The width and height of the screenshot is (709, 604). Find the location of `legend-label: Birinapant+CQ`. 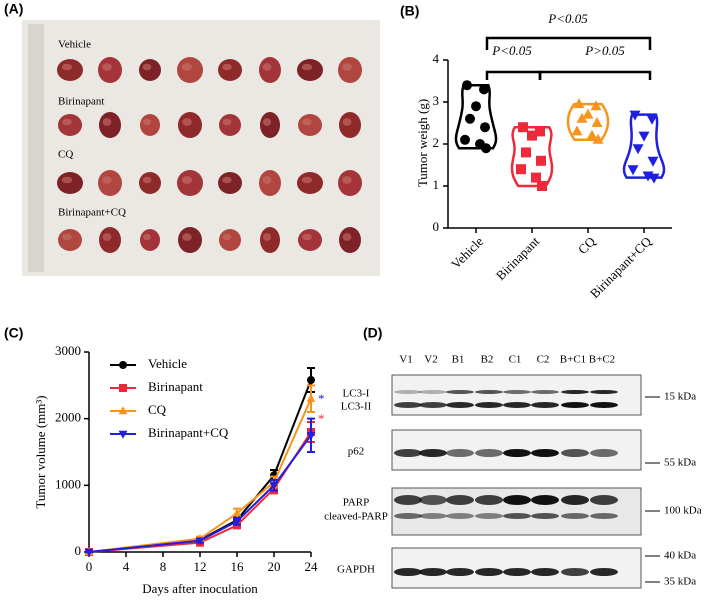

legend-label: Birinapant+CQ is located at coordinates (188, 432).